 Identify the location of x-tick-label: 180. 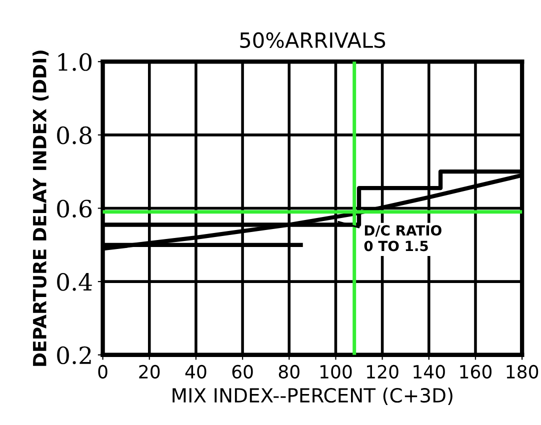
(522, 371).